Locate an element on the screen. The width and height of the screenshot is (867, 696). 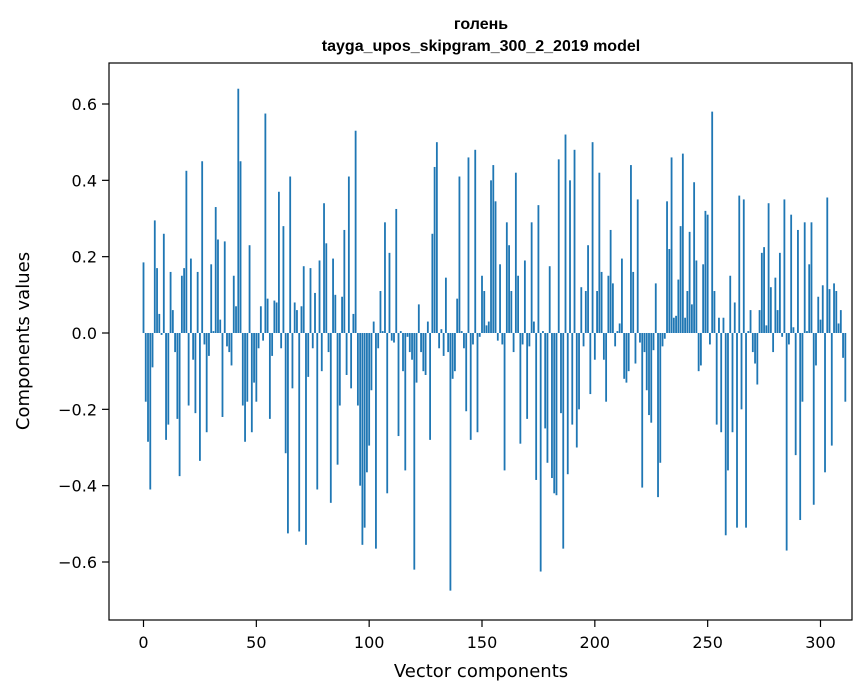
y-tick-label: 0.4 is located at coordinates (84, 180).